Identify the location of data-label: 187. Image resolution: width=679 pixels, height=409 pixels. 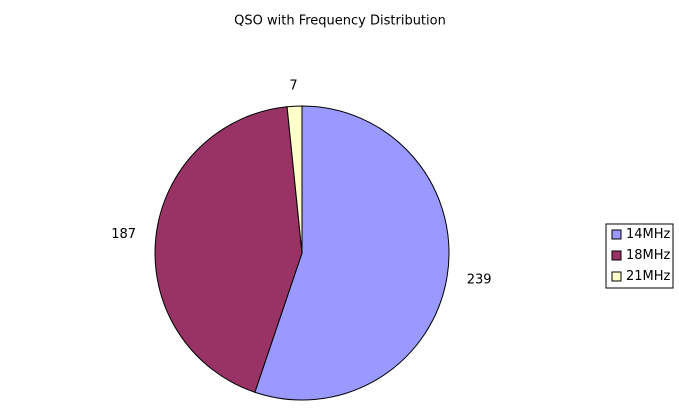
(123, 234).